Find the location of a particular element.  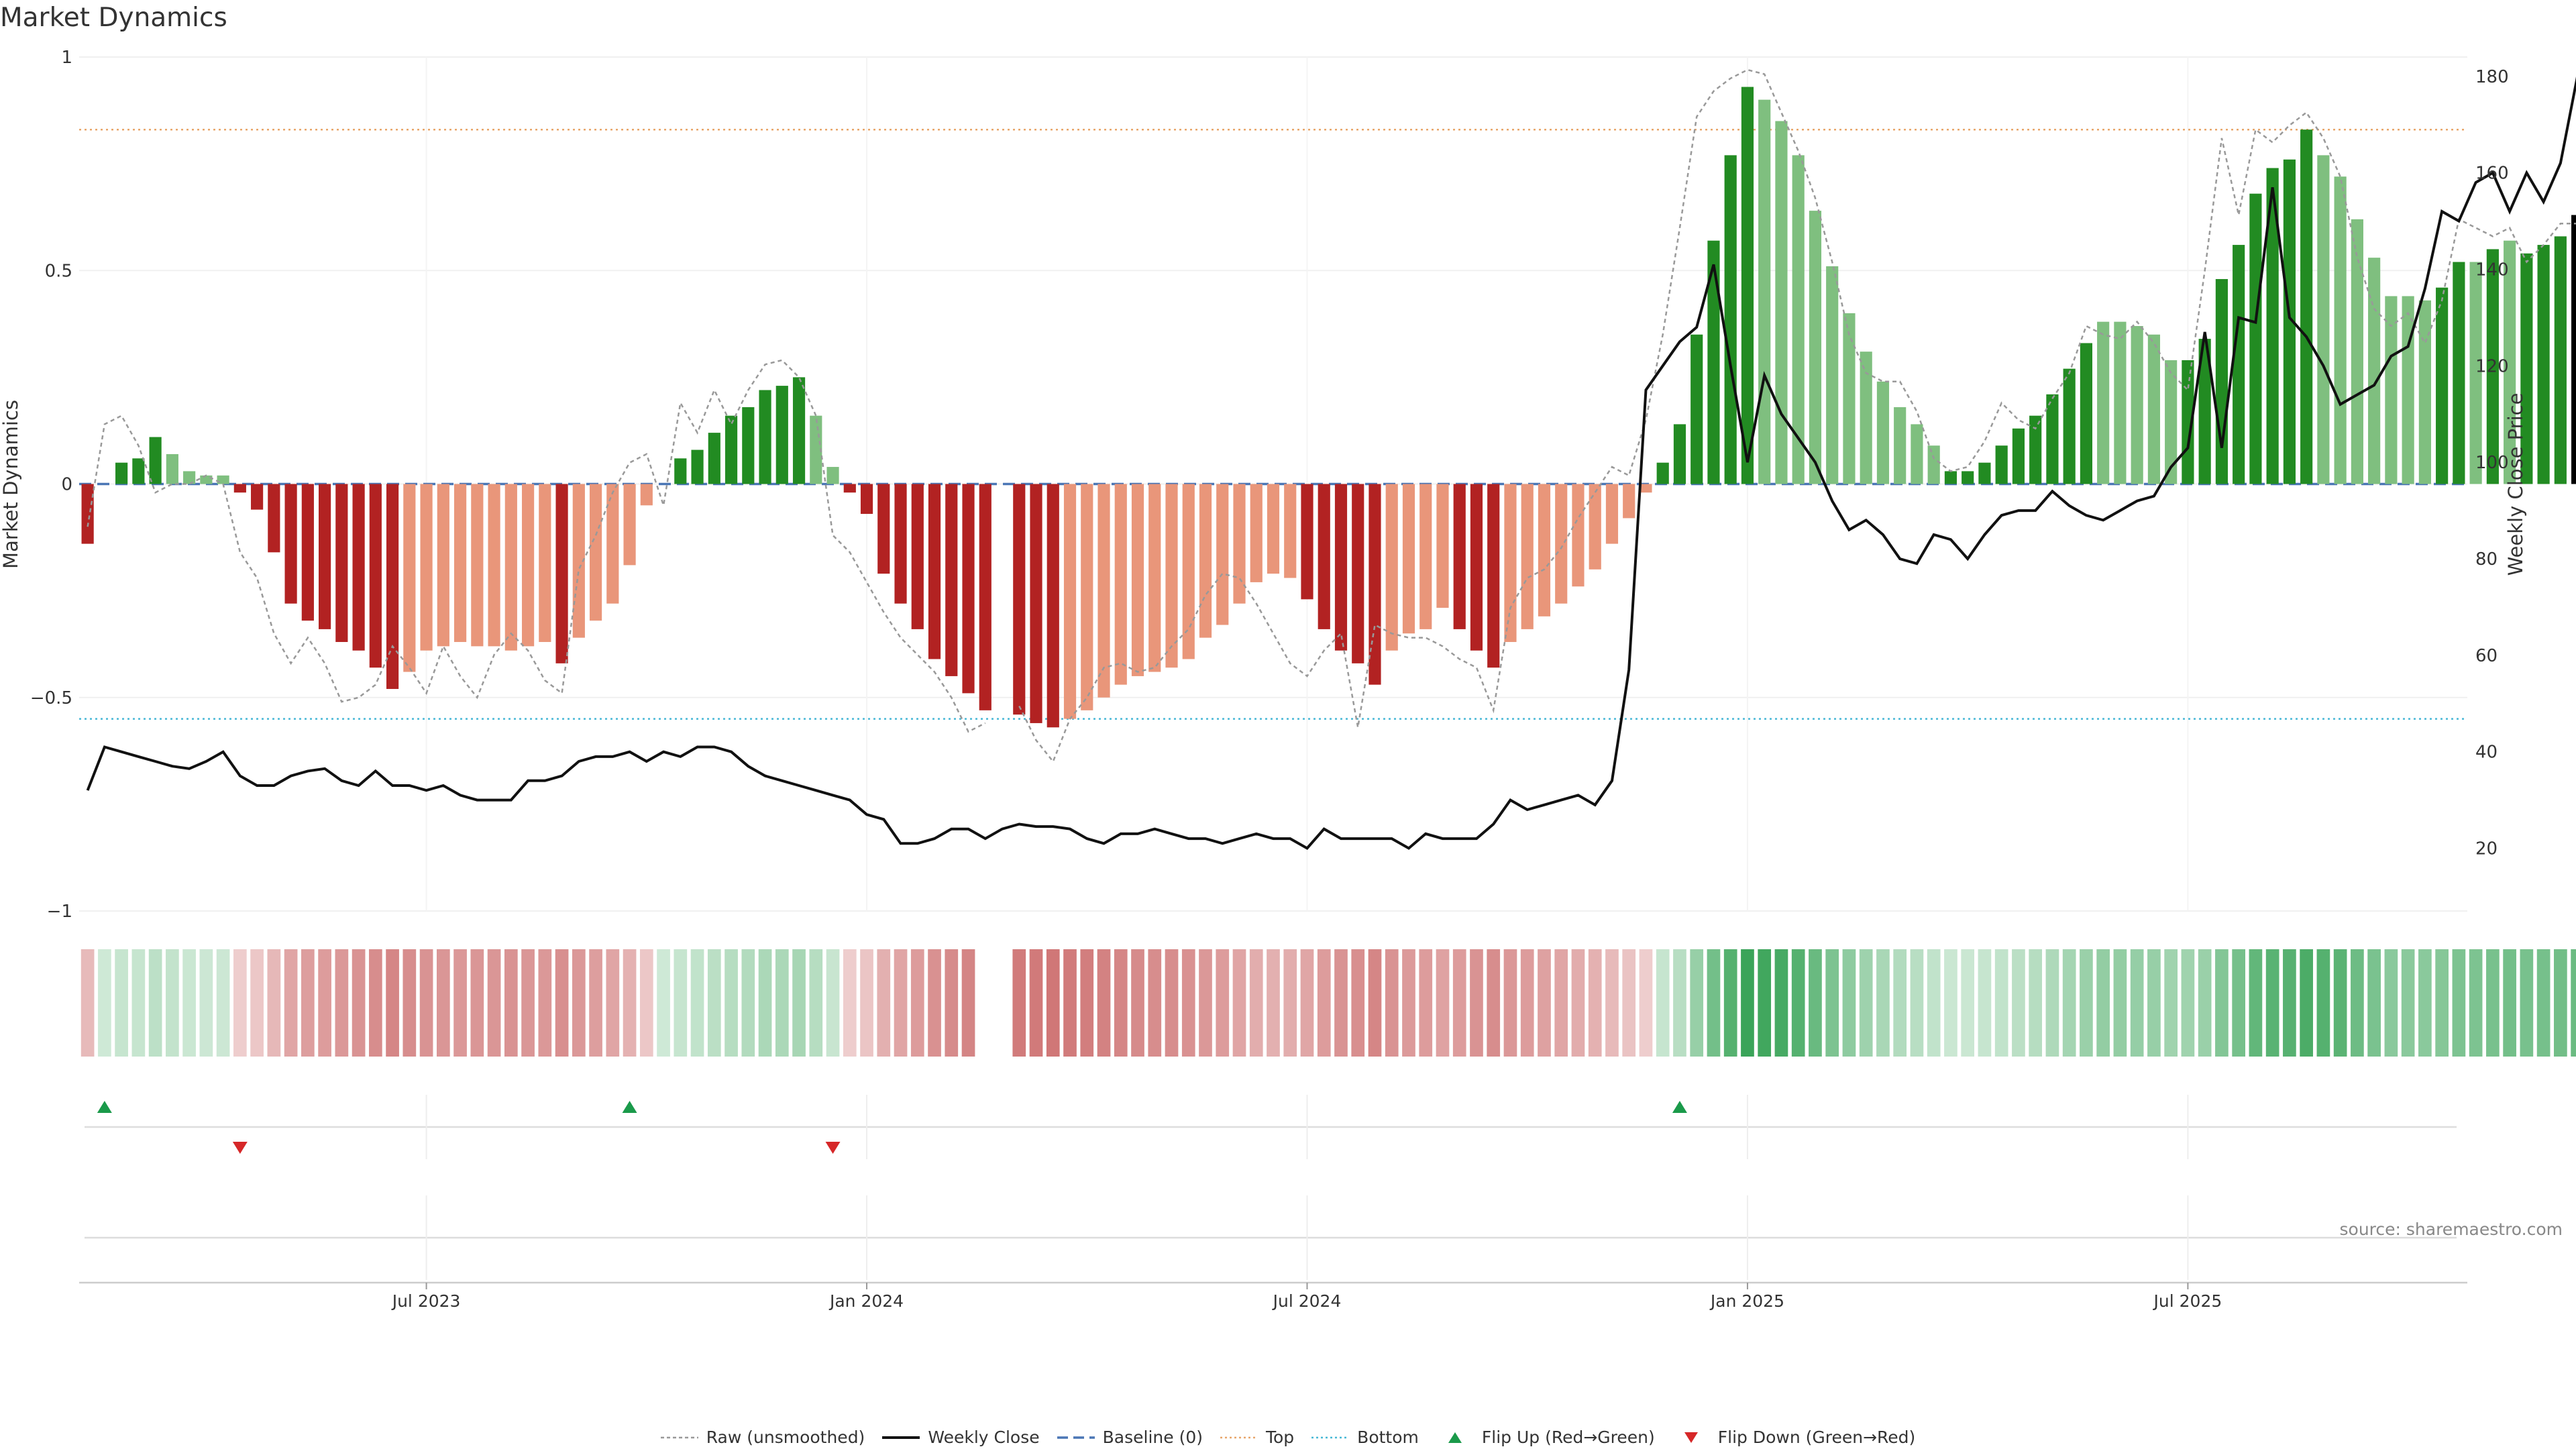

legend-item-flipdown: Flip Down (Green→Red) is located at coordinates (1793, 1437).